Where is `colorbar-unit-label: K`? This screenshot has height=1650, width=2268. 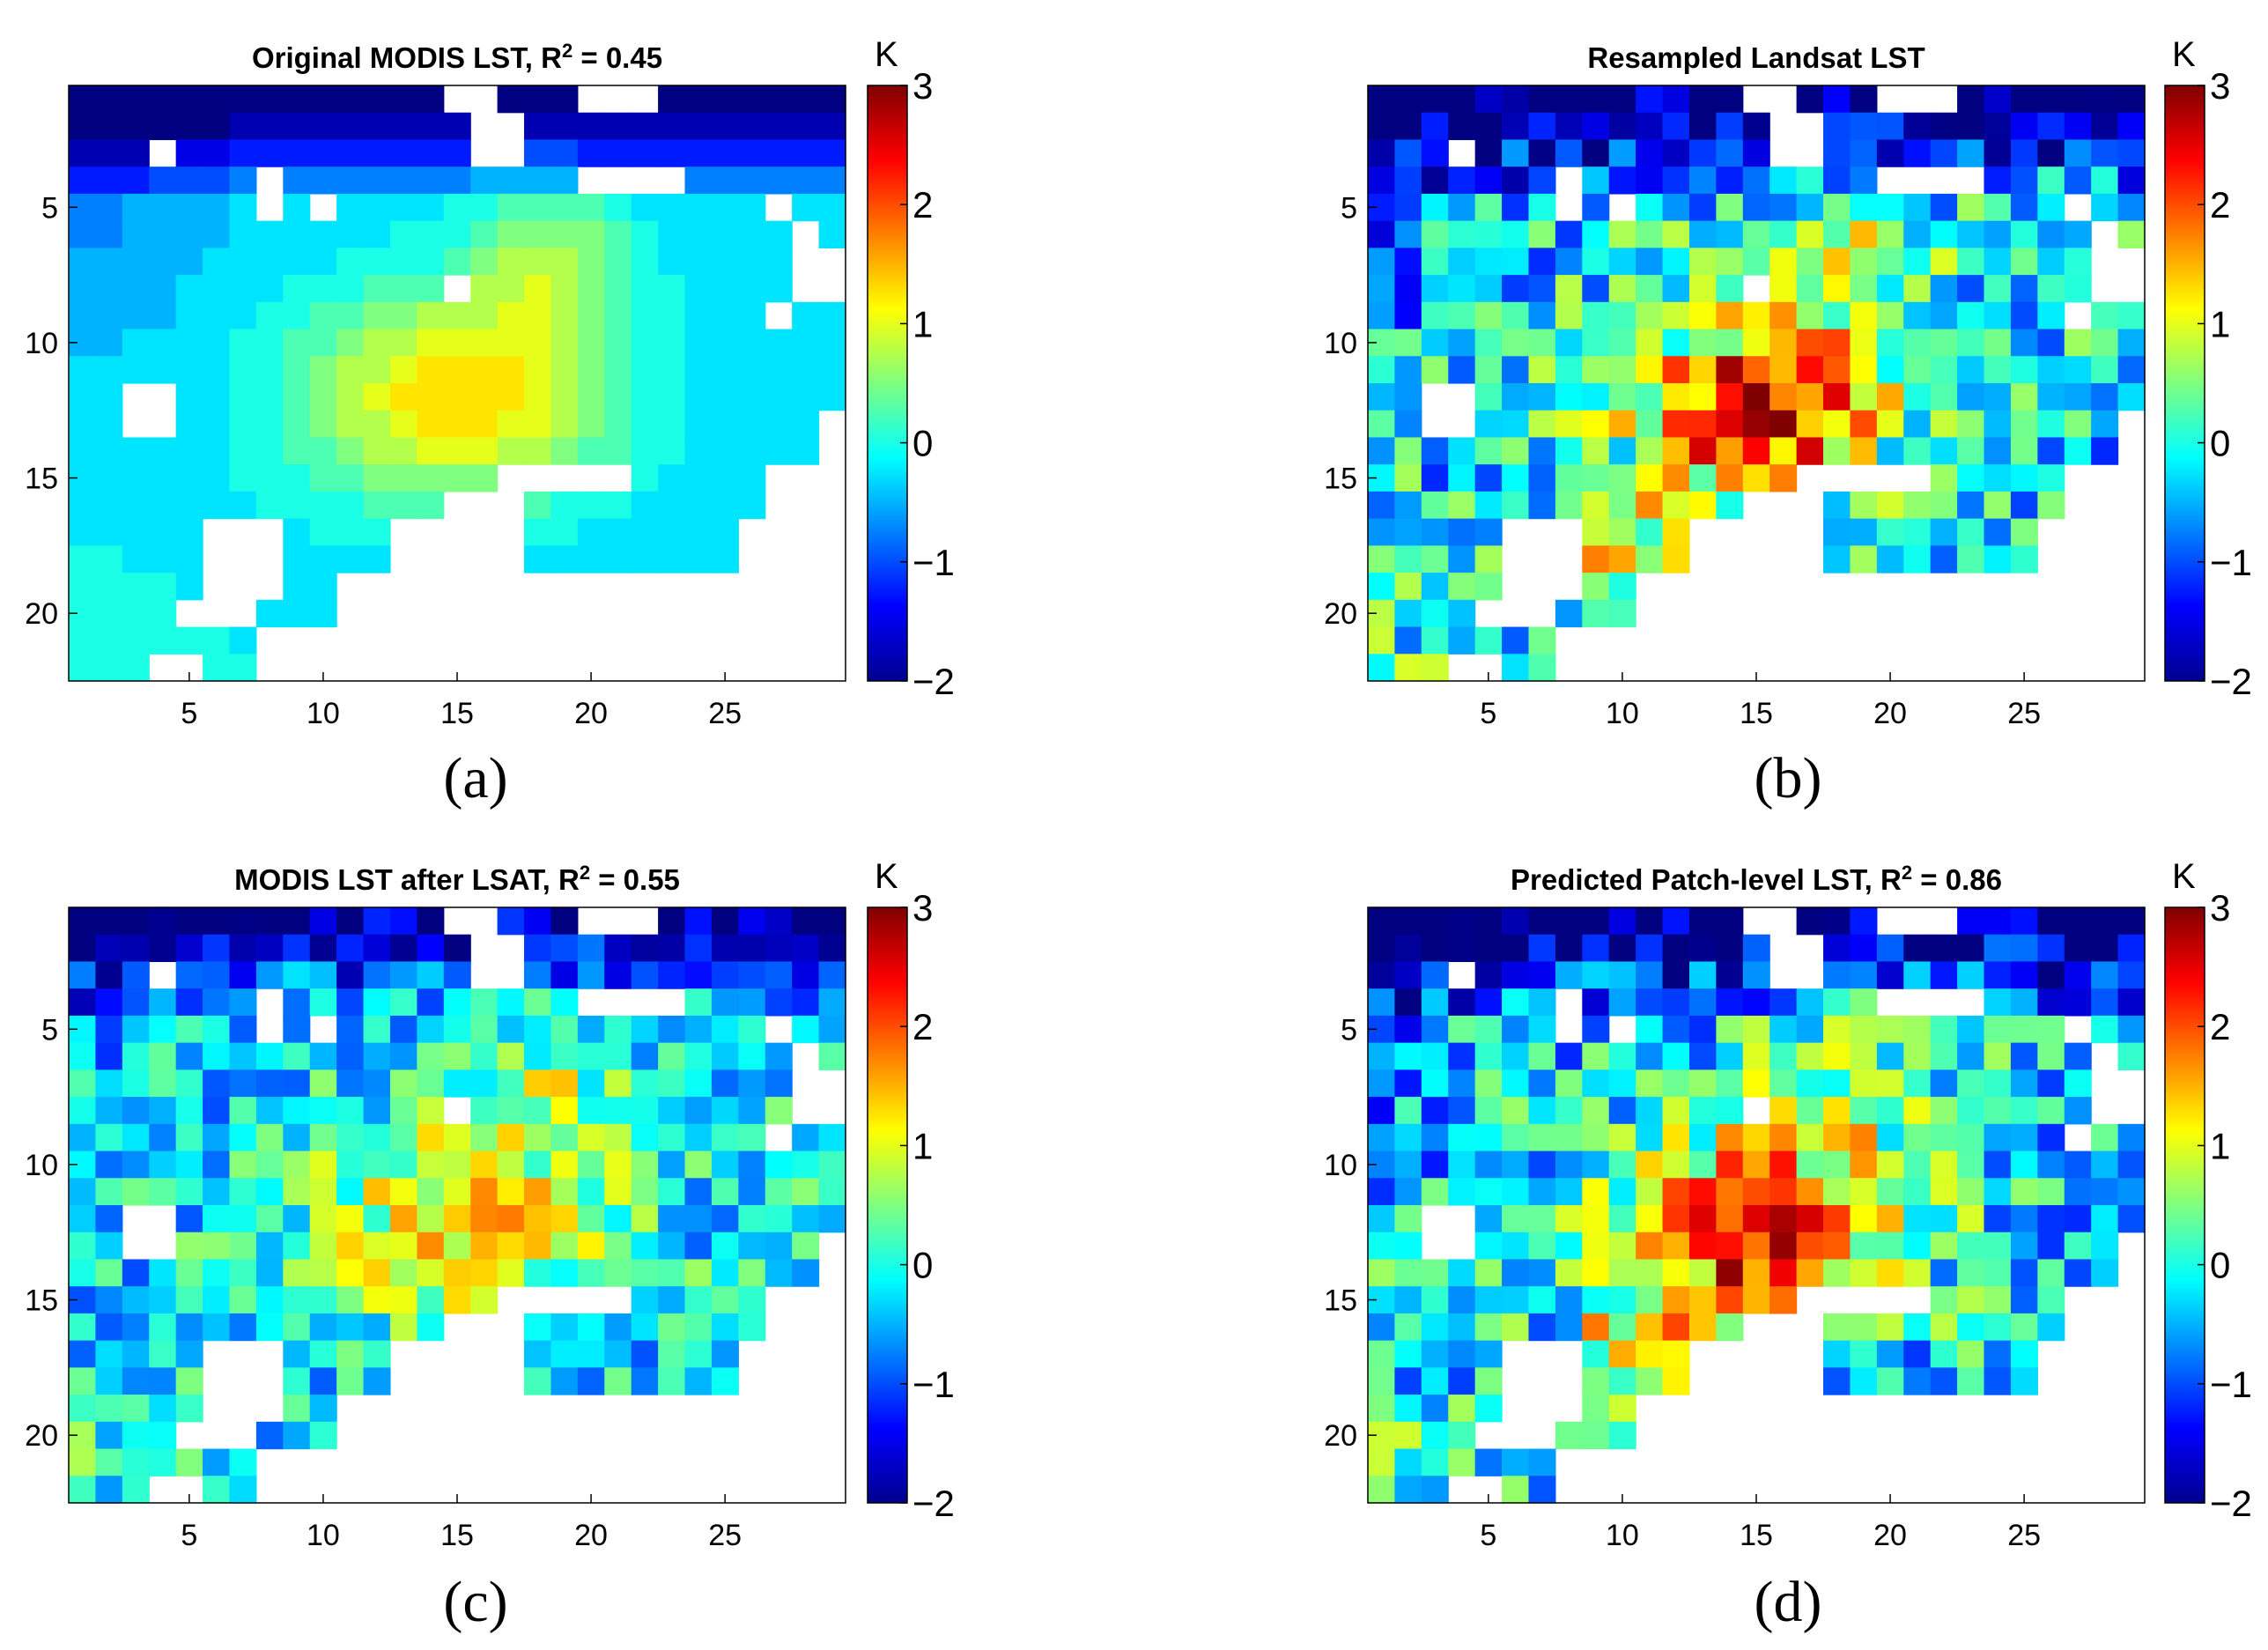
colorbar-unit-label: K is located at coordinates (2184, 55).